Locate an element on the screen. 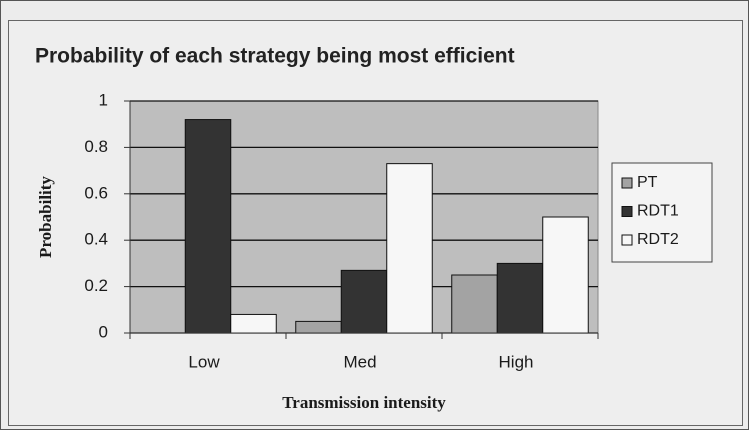 The height and width of the screenshot is (430, 749). x-axis-title: Transmission intensity is located at coordinates (364, 402).